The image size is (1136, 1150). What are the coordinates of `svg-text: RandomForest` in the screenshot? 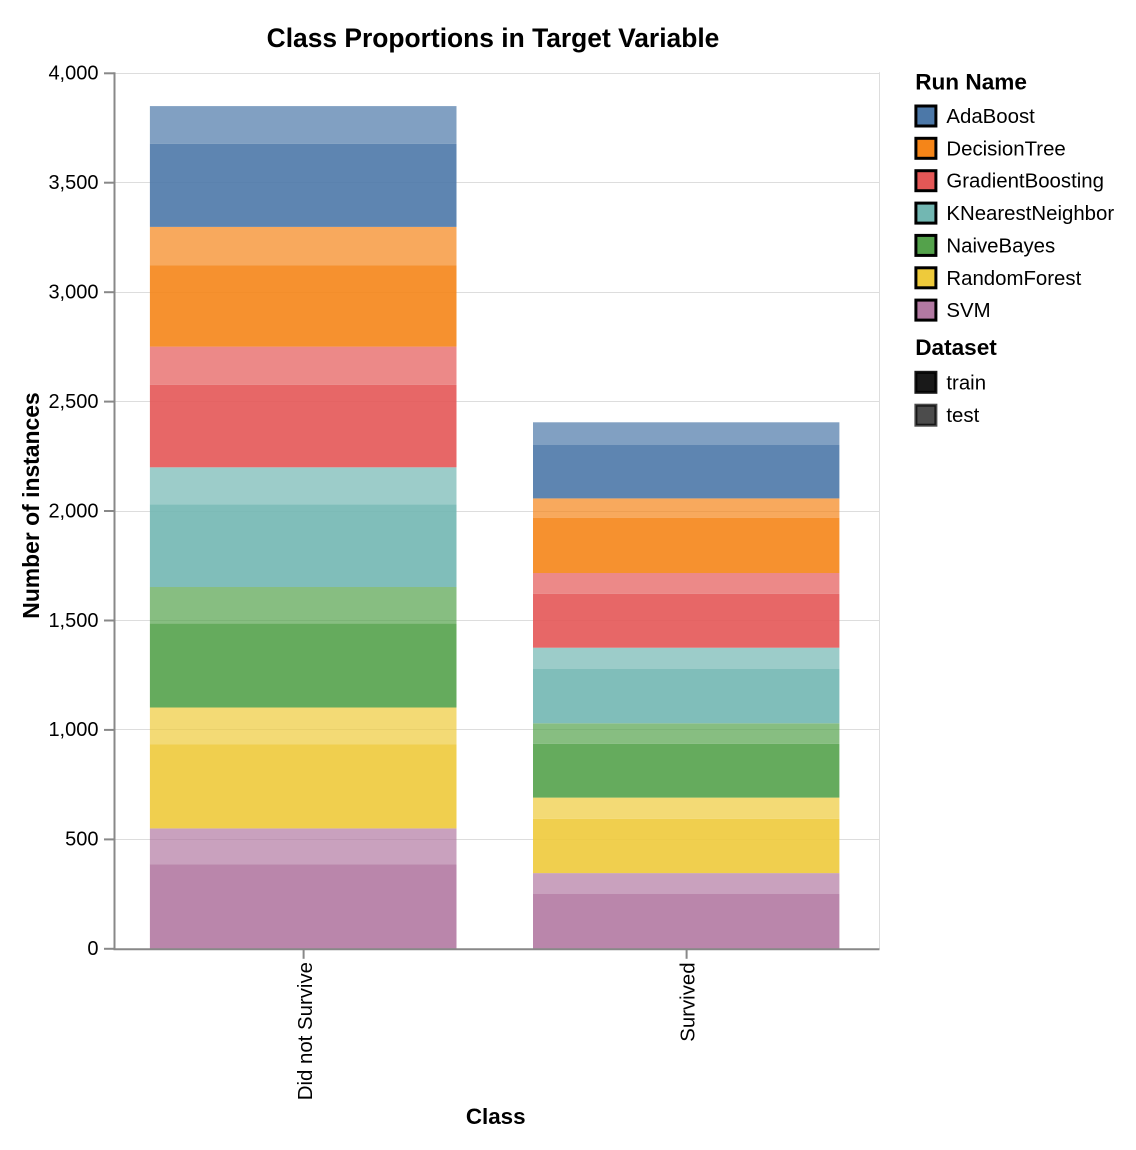 It's located at (1013, 279).